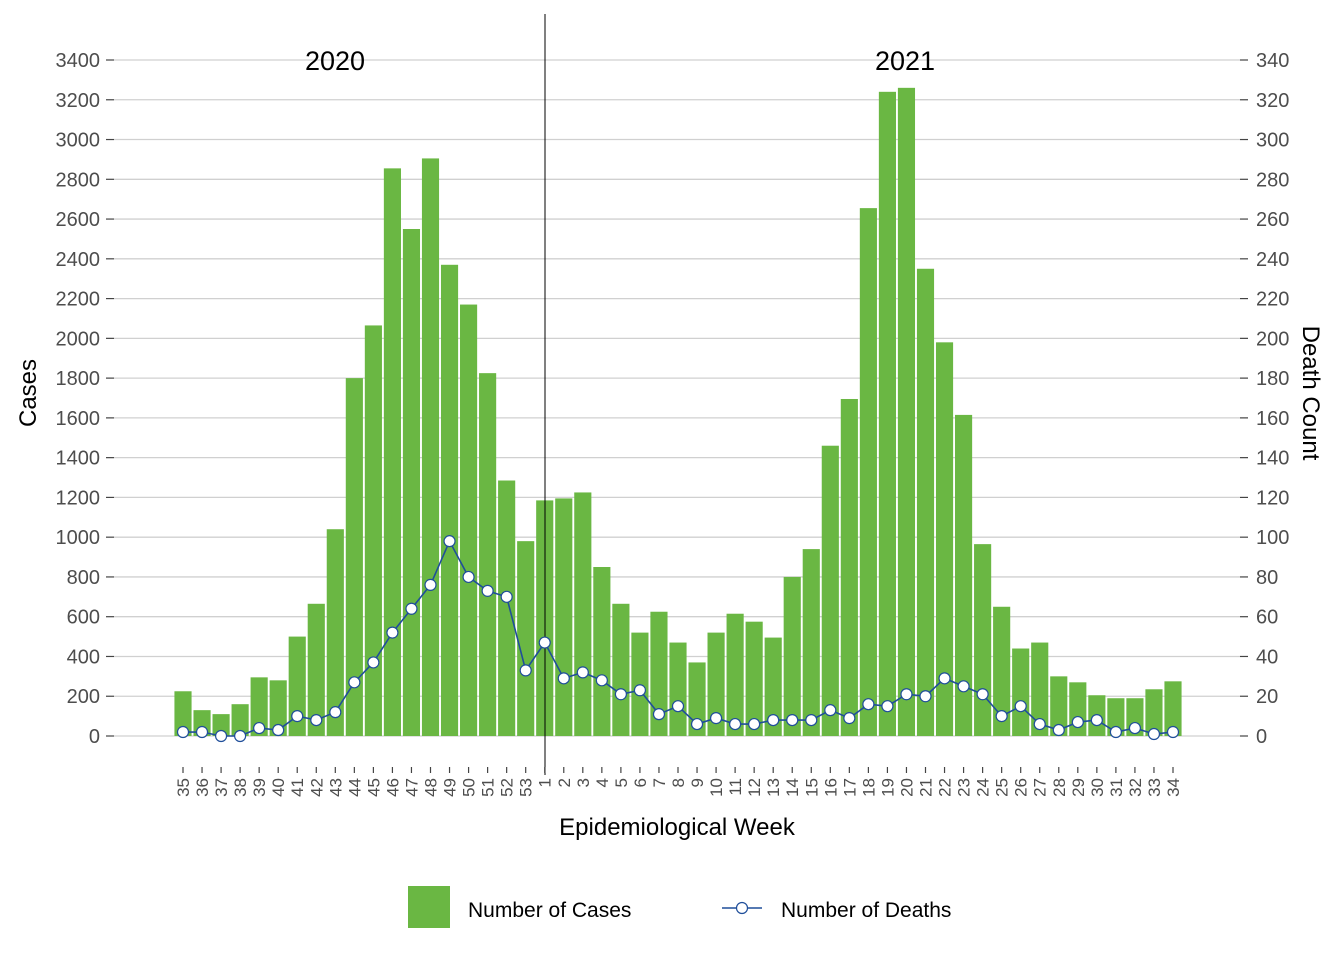  Describe the element at coordinates (28, 393) in the screenshot. I see `y-axis-title: Cases` at that location.